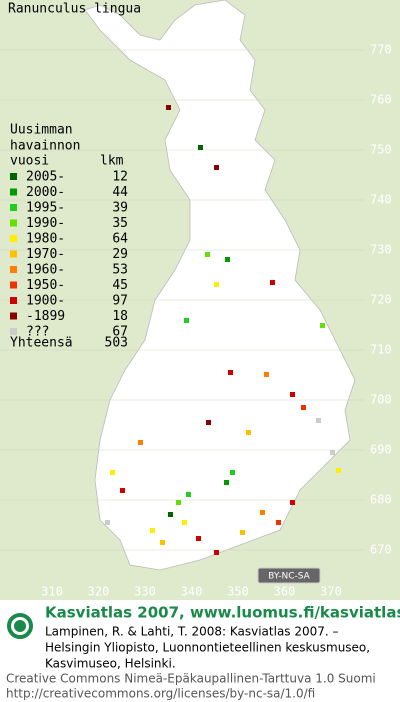 This screenshot has width=400, height=702. Describe the element at coordinates (120, 239) in the screenshot. I see `legend-count: 64` at that location.